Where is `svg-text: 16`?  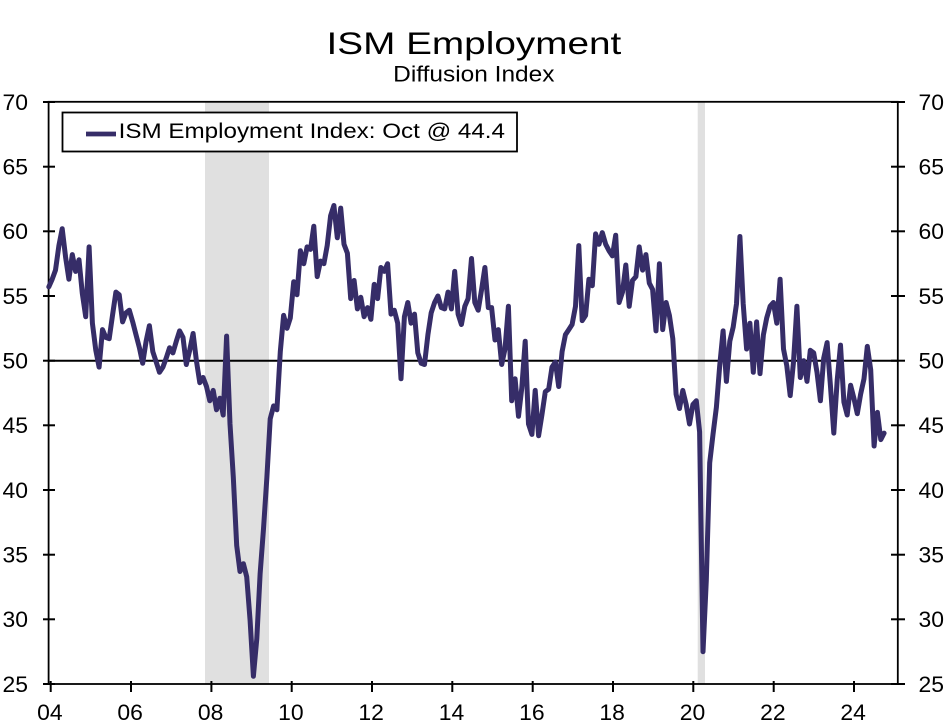
svg-text: 16 is located at coordinates (532, 712).